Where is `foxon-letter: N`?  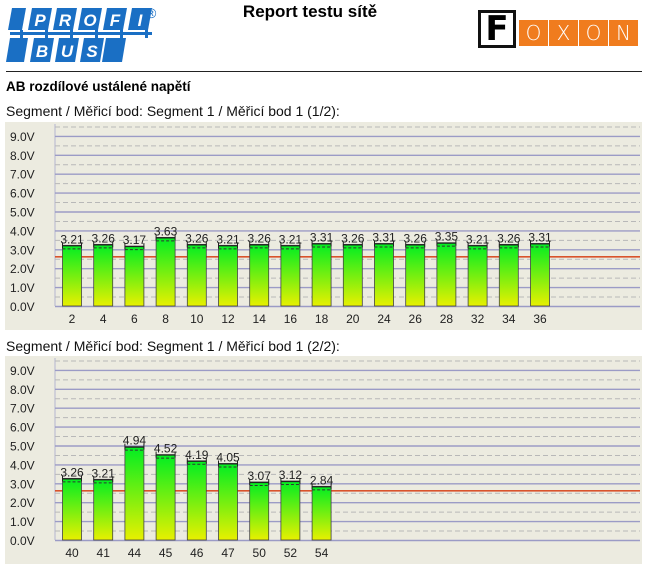 foxon-letter: N is located at coordinates (623, 33).